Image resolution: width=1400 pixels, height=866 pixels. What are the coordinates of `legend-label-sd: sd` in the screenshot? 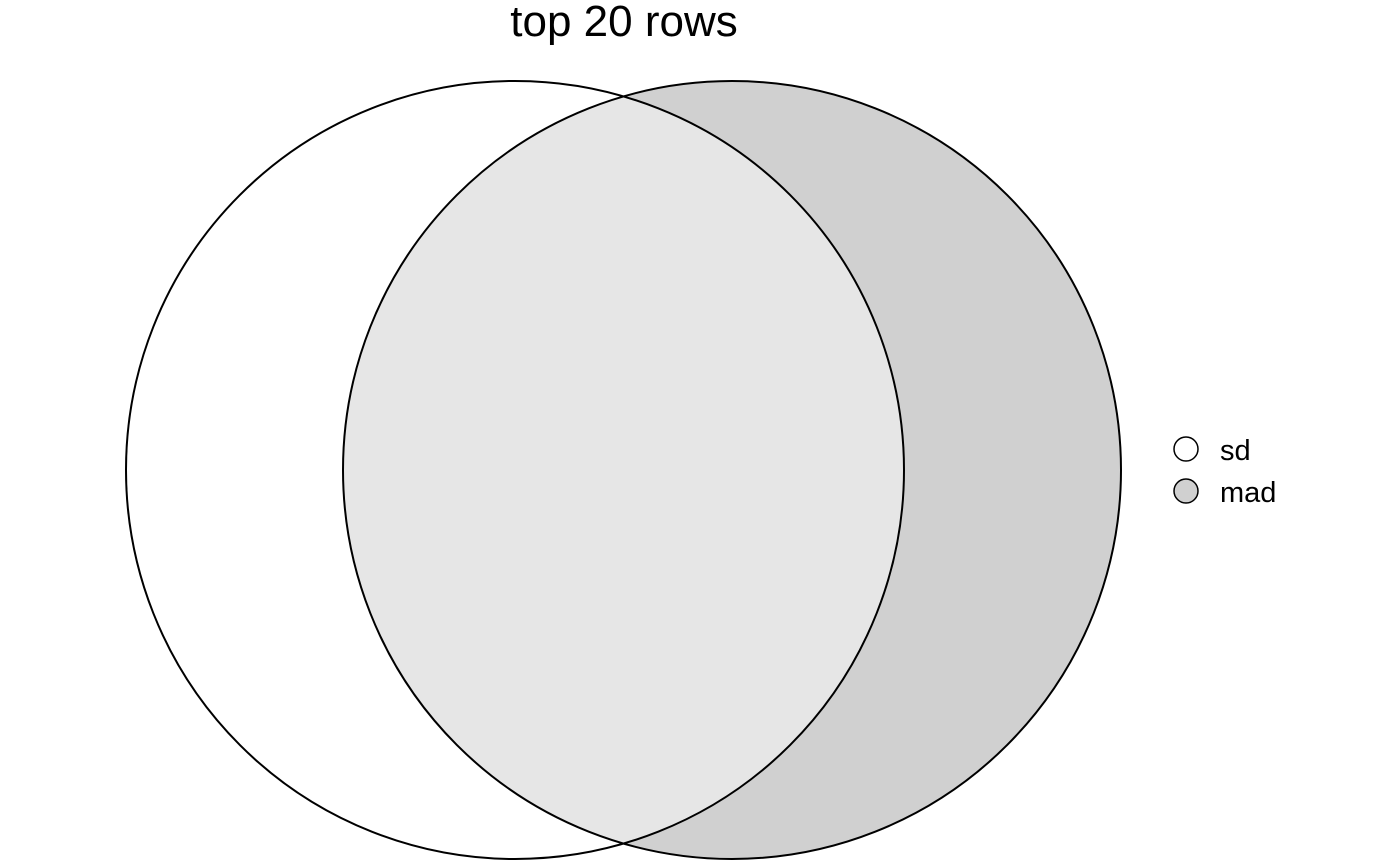 It's located at (1235, 451).